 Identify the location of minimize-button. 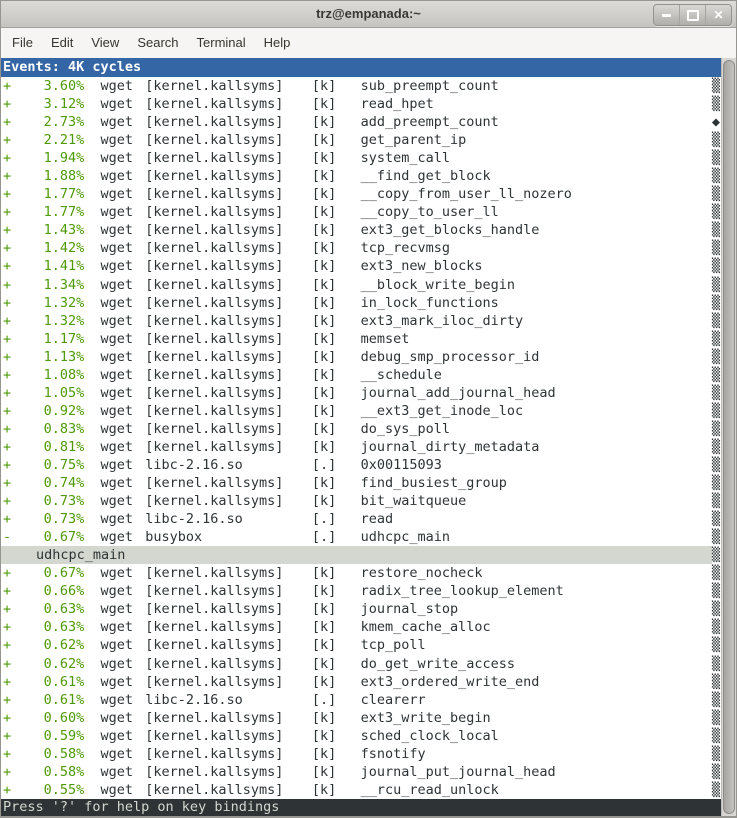
(666, 15).